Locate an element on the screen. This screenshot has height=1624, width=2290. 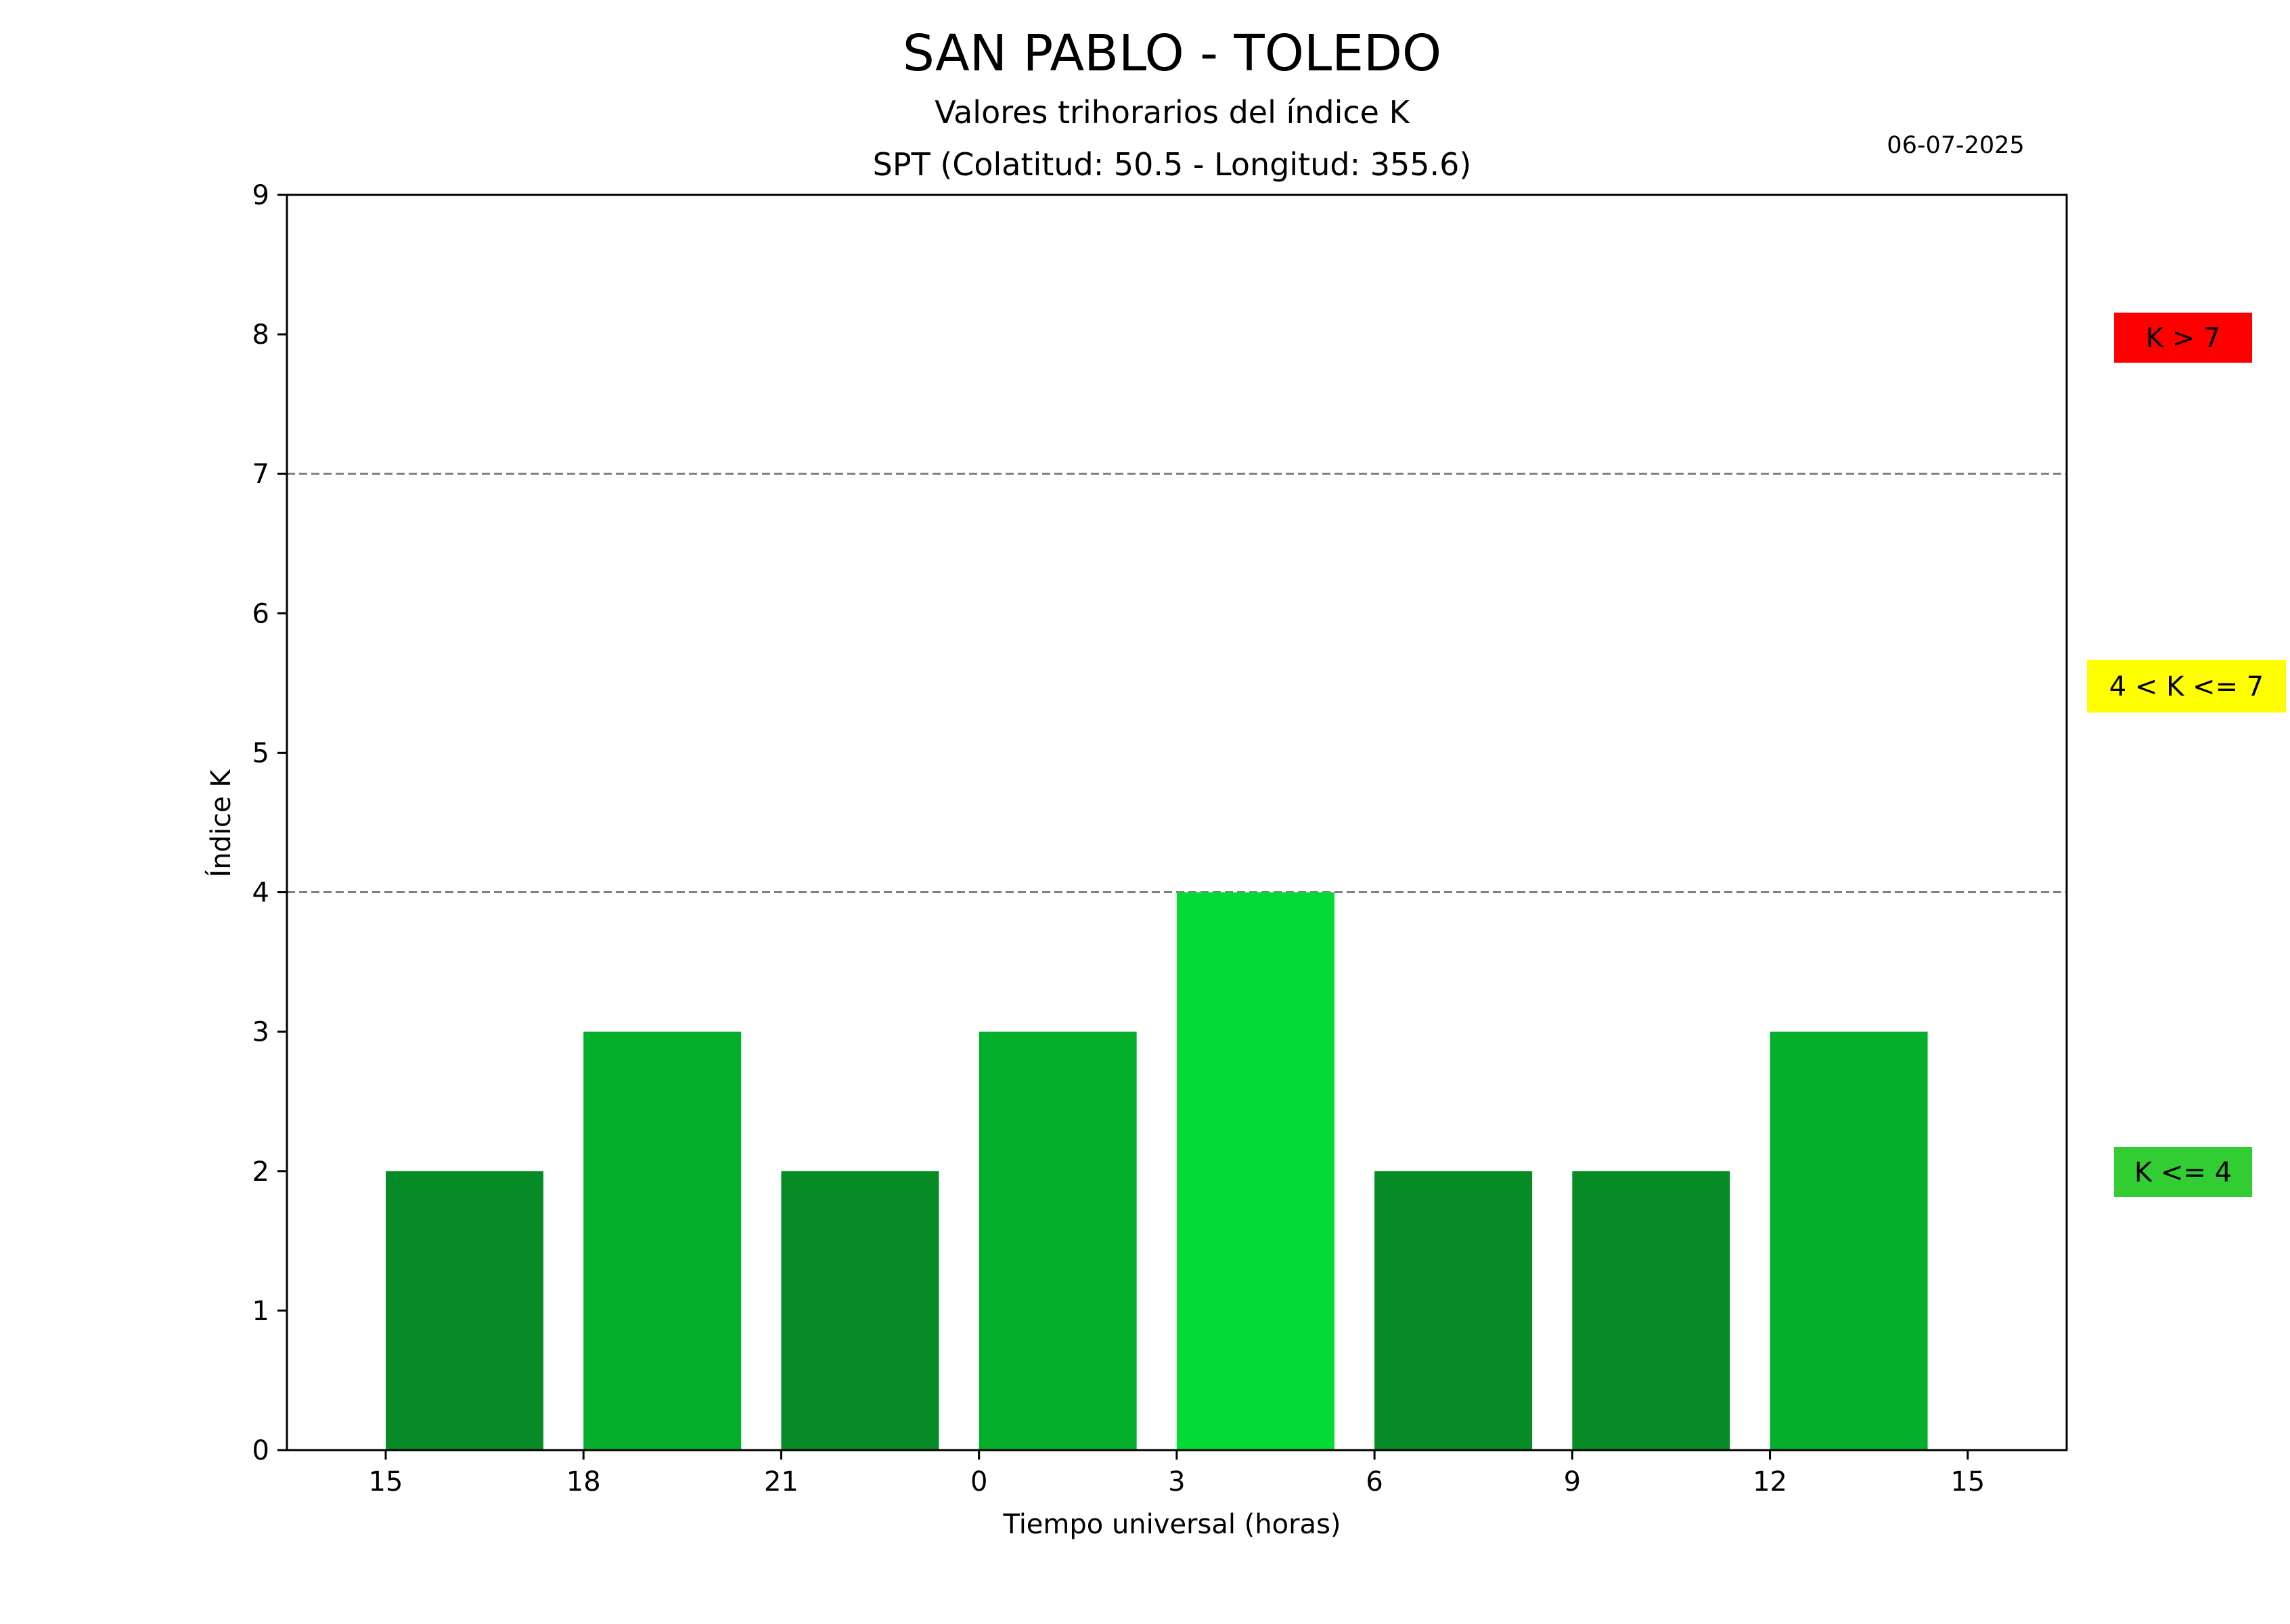
x-tick-label: 21 is located at coordinates (782, 1481).